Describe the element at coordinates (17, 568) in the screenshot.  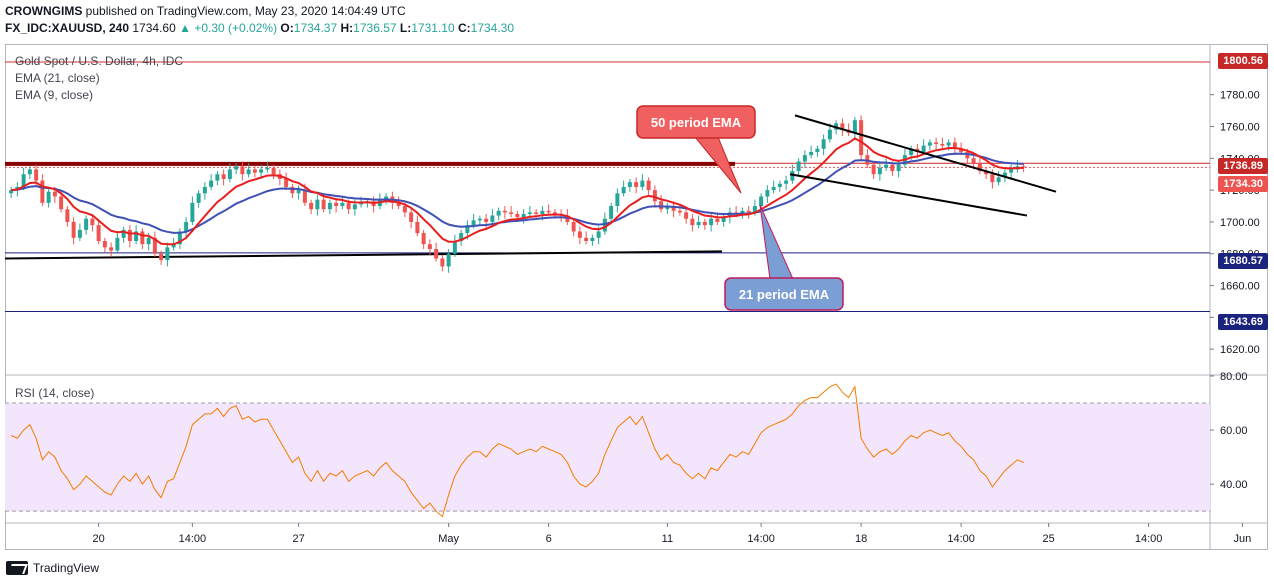
I see `tradingview-logo-icon` at that location.